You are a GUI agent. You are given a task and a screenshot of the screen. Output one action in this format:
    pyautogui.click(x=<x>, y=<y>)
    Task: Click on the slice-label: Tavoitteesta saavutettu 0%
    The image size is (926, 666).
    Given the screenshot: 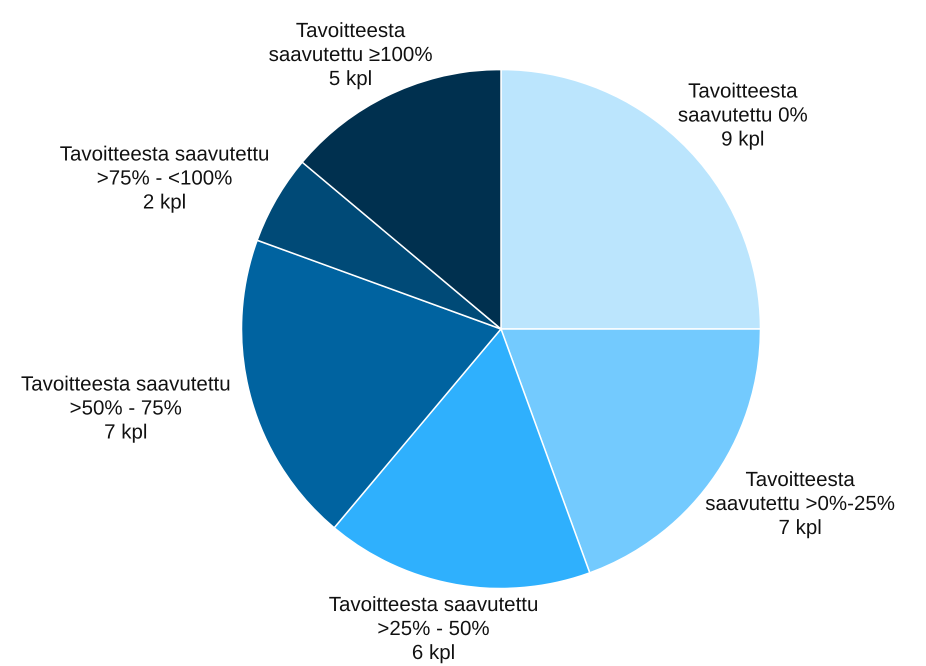 What is the action you would take?
    pyautogui.click(x=743, y=102)
    